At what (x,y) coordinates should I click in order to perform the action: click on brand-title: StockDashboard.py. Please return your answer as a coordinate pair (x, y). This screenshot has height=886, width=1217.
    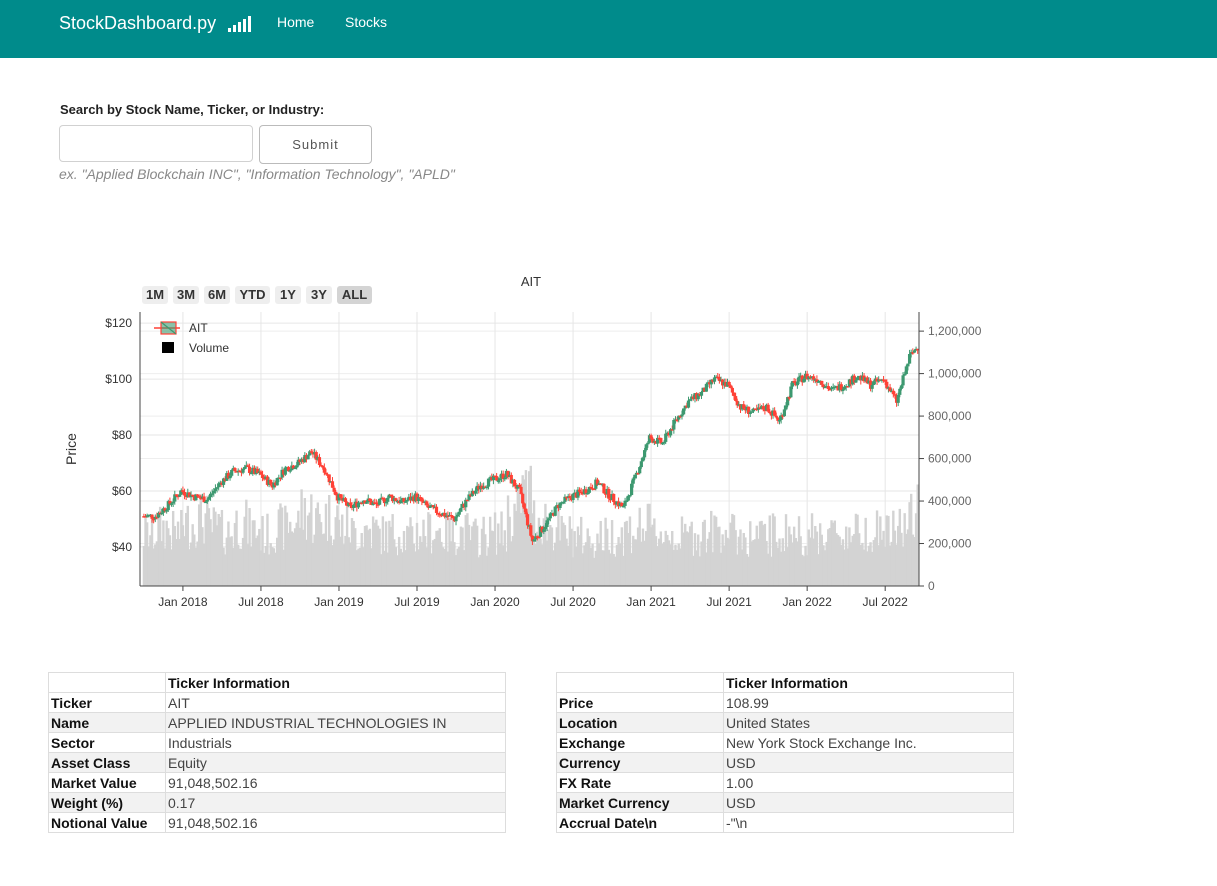
    Looking at the image, I should click on (138, 23).